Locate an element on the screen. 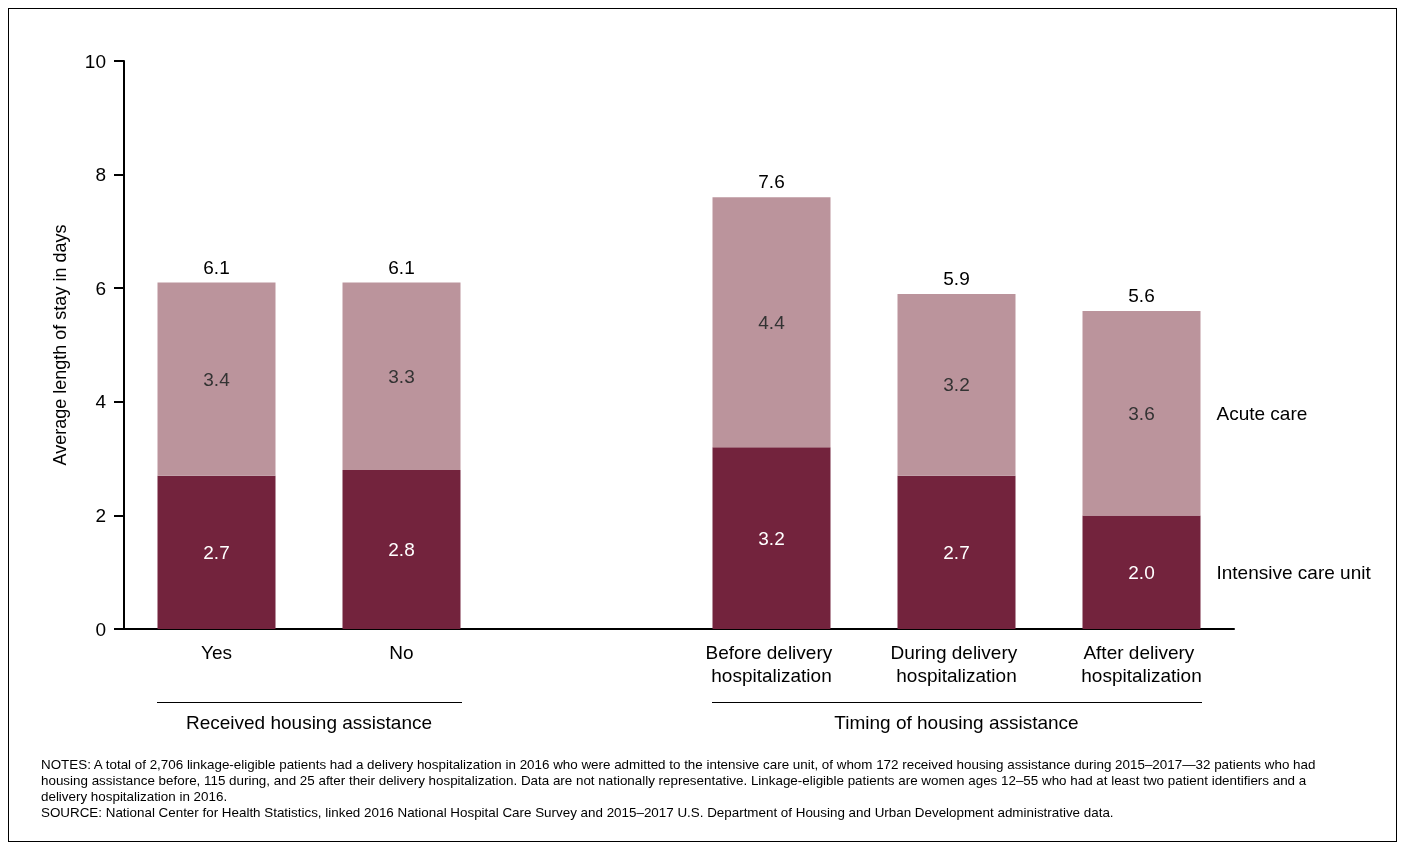 This screenshot has width=1405, height=850. y-tick-label: 6 is located at coordinates (100, 288).